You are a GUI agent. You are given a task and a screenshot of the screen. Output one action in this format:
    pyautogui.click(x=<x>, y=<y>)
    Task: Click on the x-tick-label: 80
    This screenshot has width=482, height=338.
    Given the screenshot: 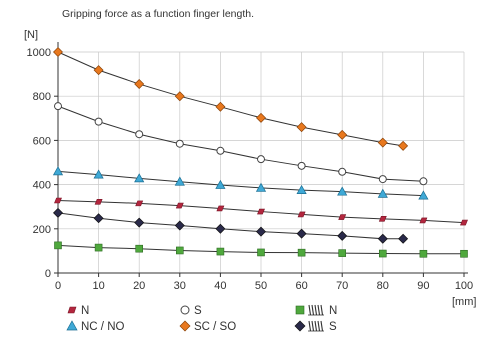 What is the action you would take?
    pyautogui.click(x=383, y=286)
    